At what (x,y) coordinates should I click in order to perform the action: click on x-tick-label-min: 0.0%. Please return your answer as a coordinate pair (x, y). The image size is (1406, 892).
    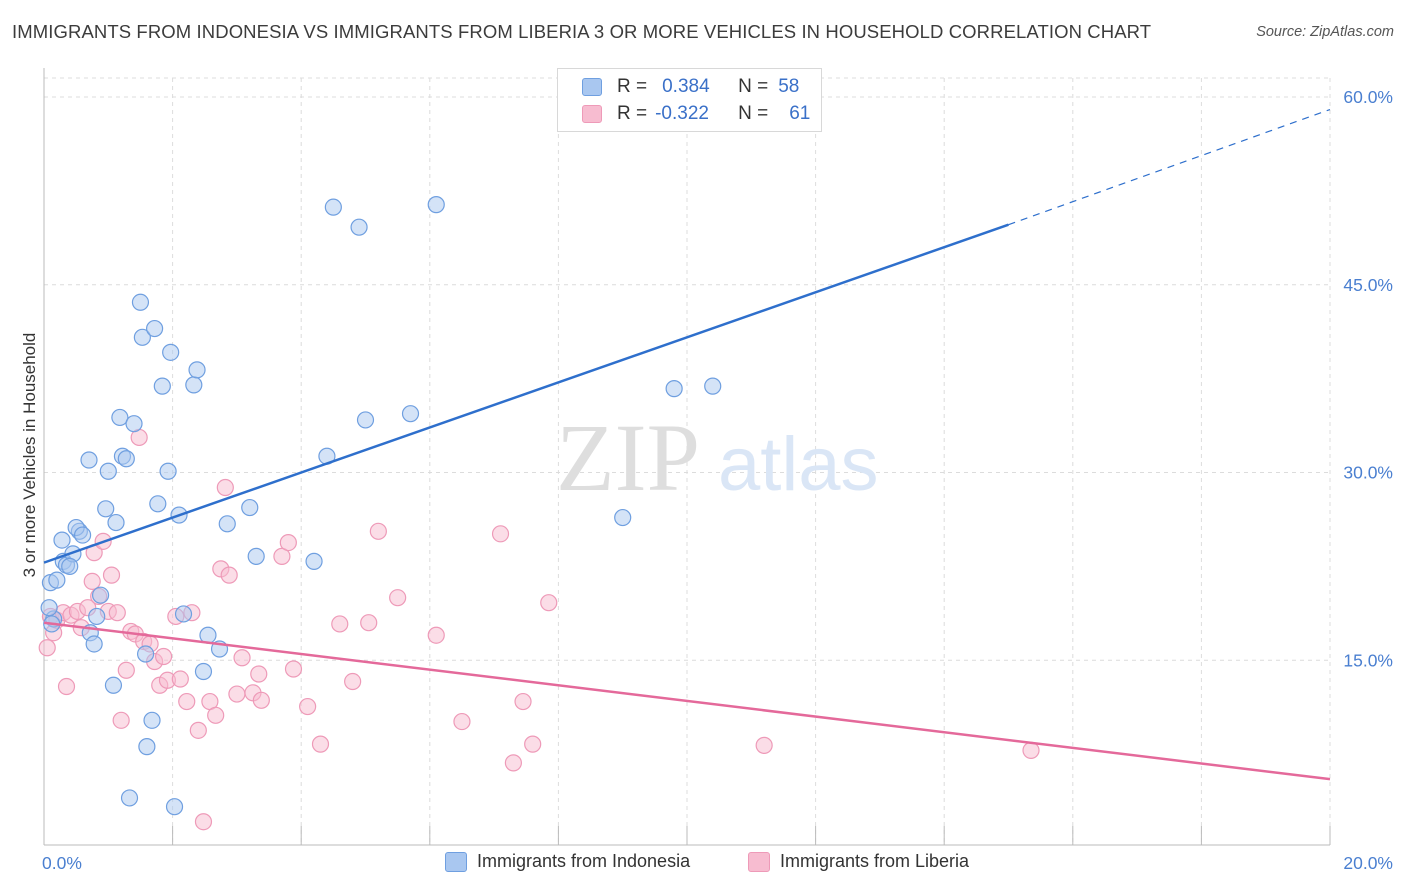
    Looking at the image, I should click on (62, 863).